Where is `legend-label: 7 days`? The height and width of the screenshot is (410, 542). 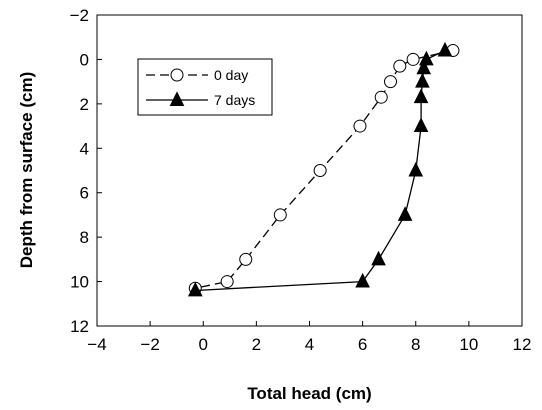
legend-label: 7 days is located at coordinates (234, 100).